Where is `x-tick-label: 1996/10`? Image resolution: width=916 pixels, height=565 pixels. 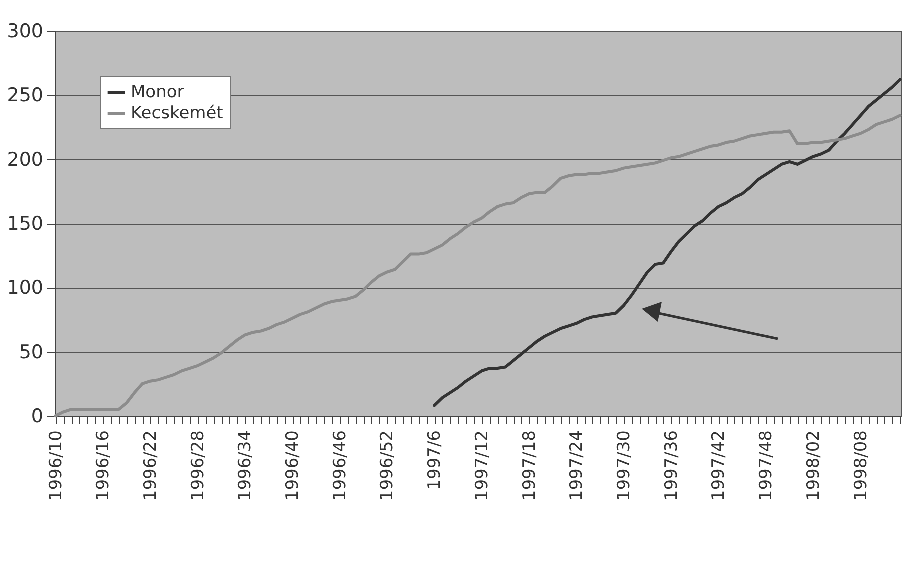
x-tick-label: 1996/10 is located at coordinates (56, 466).